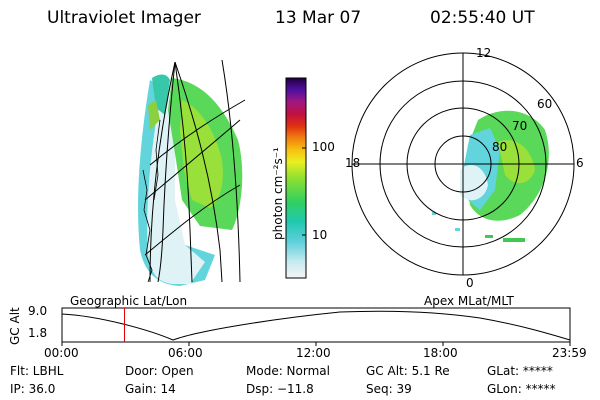  I want to click on mlt-label-12: 12, so click(484, 53).